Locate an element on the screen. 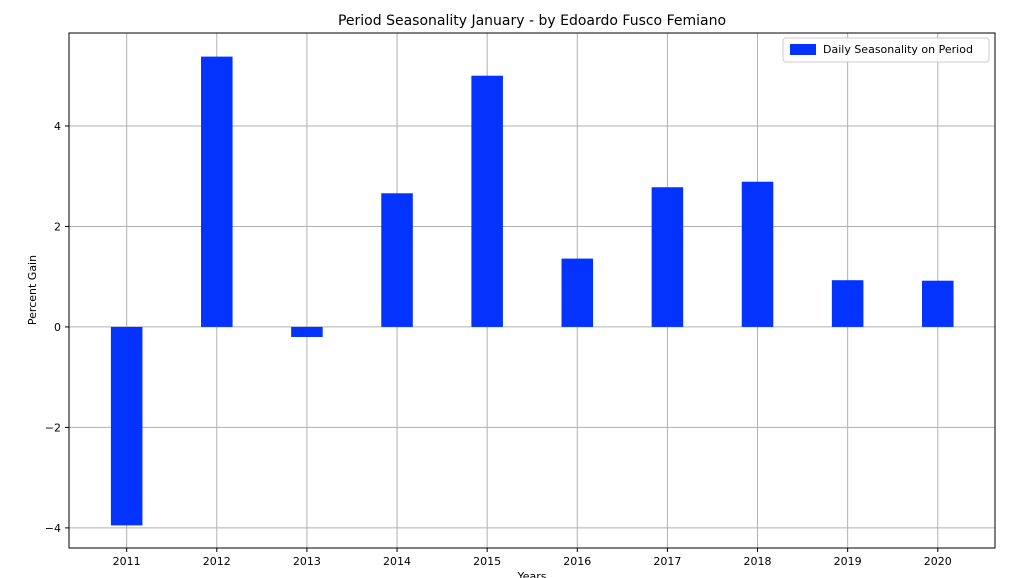 Image resolution: width=1009 pixels, height=578 pixels. y-axis-label: Percent Gain is located at coordinates (32, 290).